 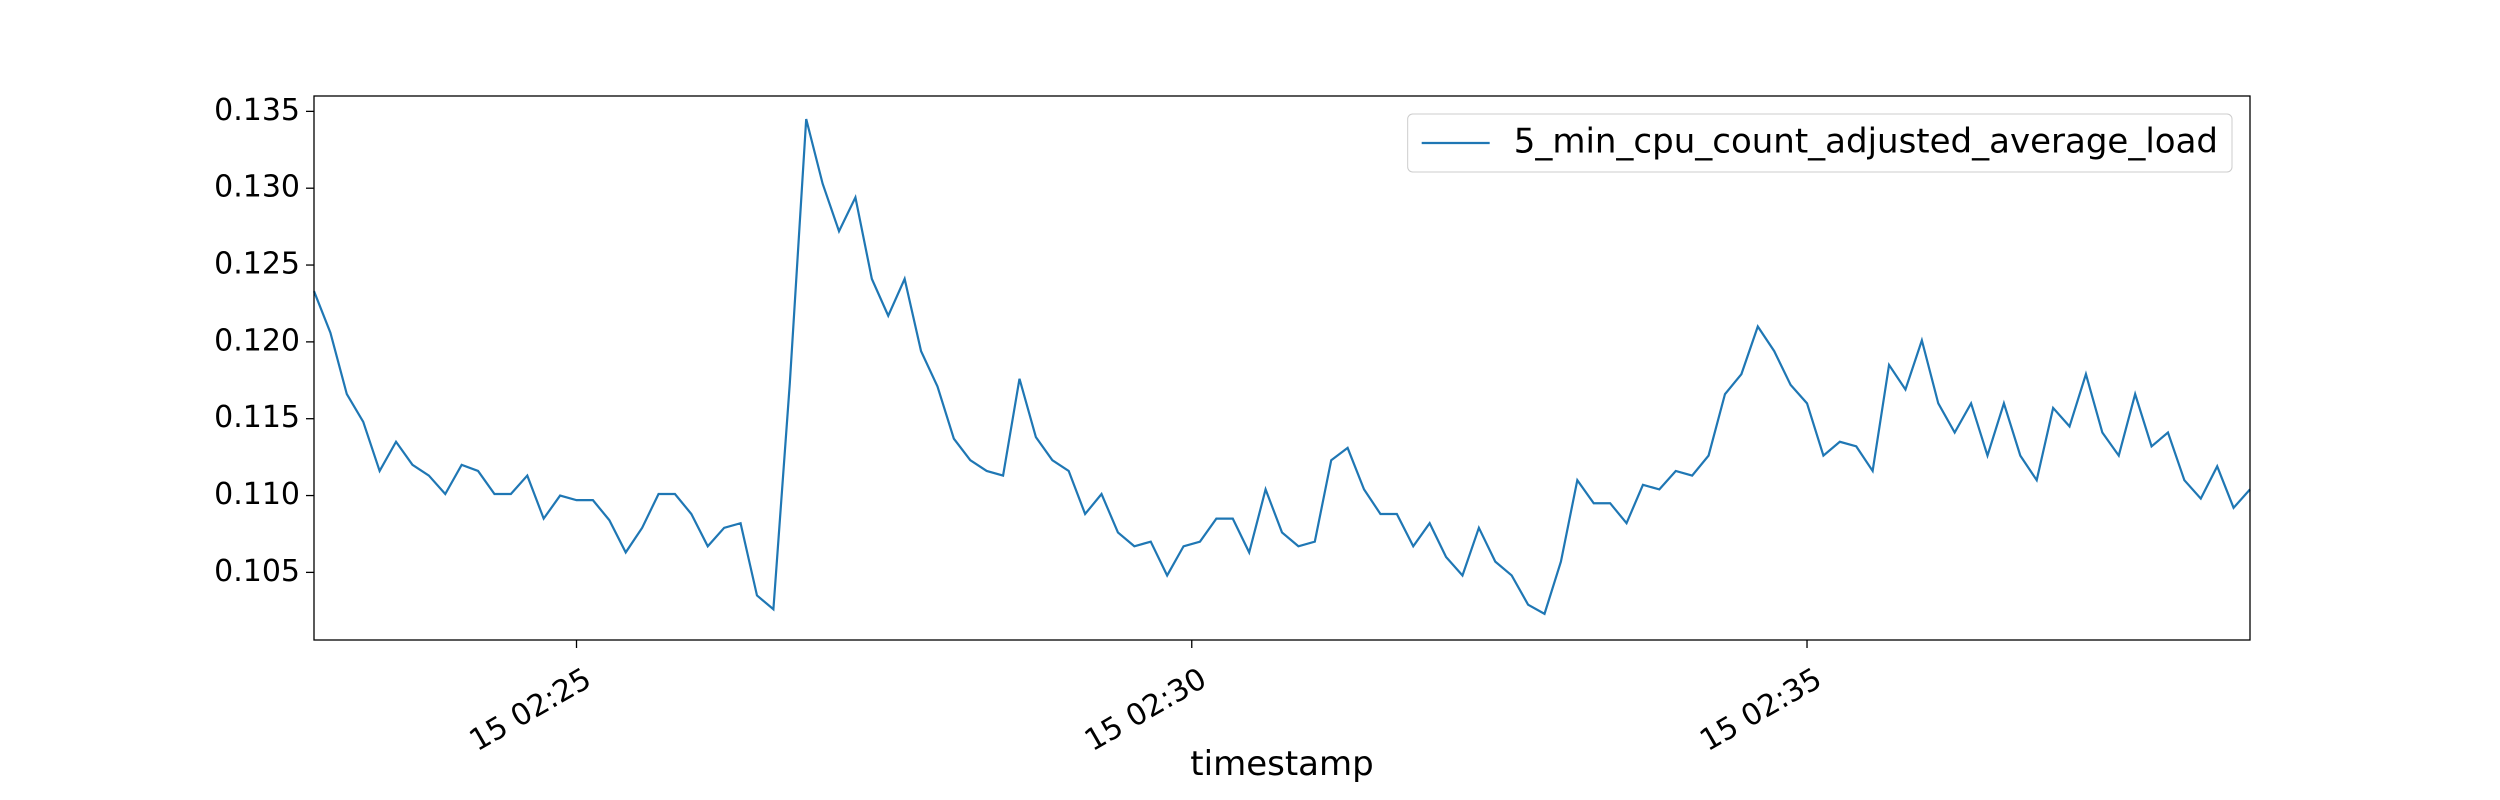 I want to click on x-tick-label: 15 02:35, so click(x=1761, y=709).